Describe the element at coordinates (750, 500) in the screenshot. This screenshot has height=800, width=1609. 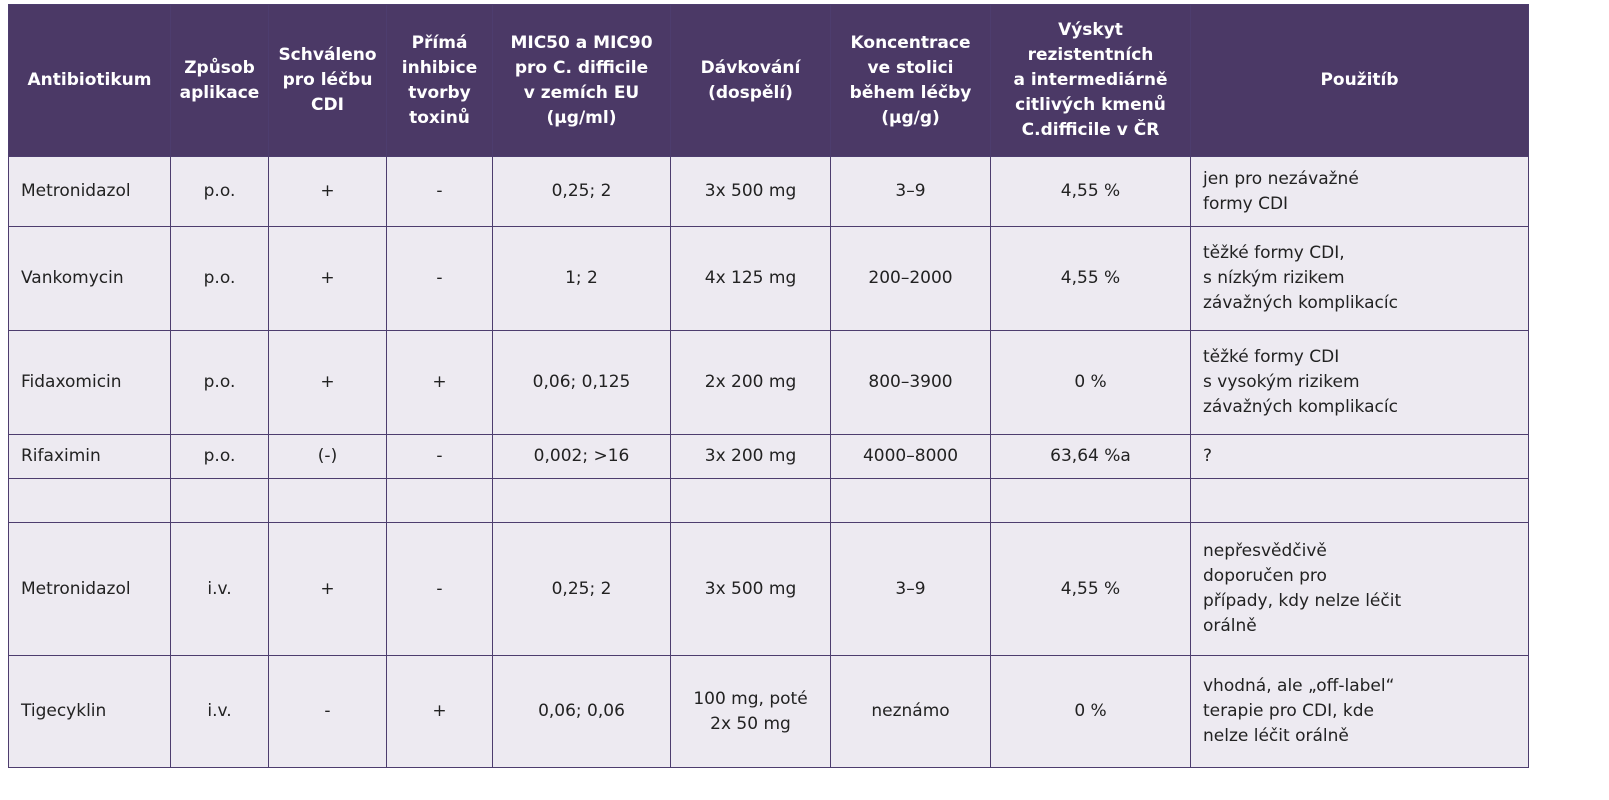
I see `cell-dosage` at that location.